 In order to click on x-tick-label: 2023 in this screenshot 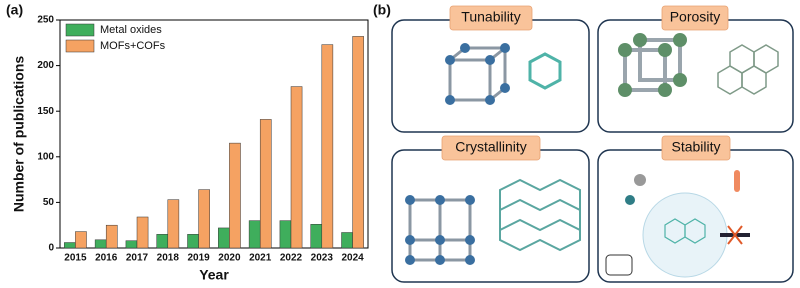, I will do `click(322, 258)`.